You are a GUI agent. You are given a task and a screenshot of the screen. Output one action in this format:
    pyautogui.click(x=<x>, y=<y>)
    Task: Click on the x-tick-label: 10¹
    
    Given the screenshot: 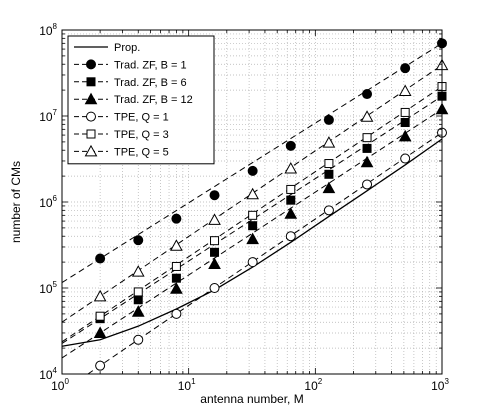 What is the action you would take?
    pyautogui.click(x=187, y=385)
    